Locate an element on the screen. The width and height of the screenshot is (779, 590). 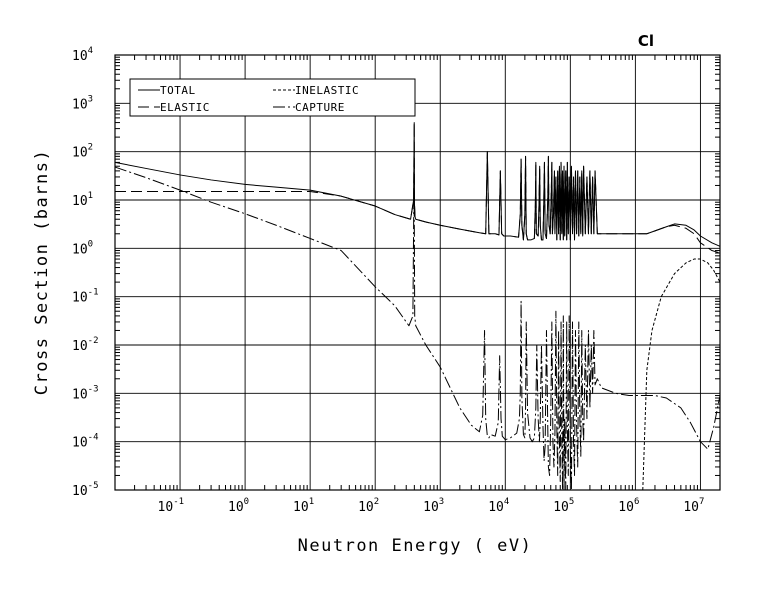
y-tick-label: 10³ is located at coordinates (82, 103).